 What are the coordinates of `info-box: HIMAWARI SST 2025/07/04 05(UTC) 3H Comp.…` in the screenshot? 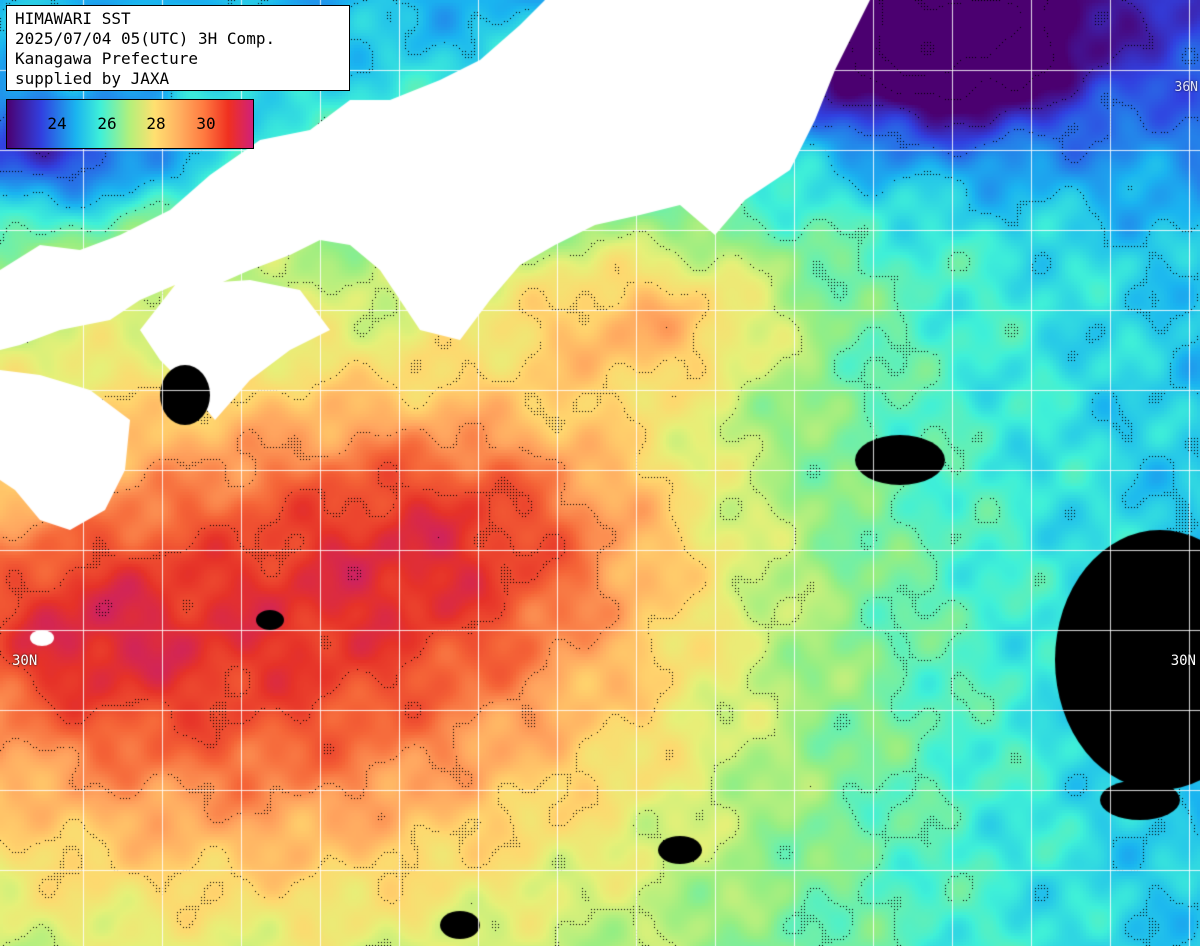 It's located at (178, 48).